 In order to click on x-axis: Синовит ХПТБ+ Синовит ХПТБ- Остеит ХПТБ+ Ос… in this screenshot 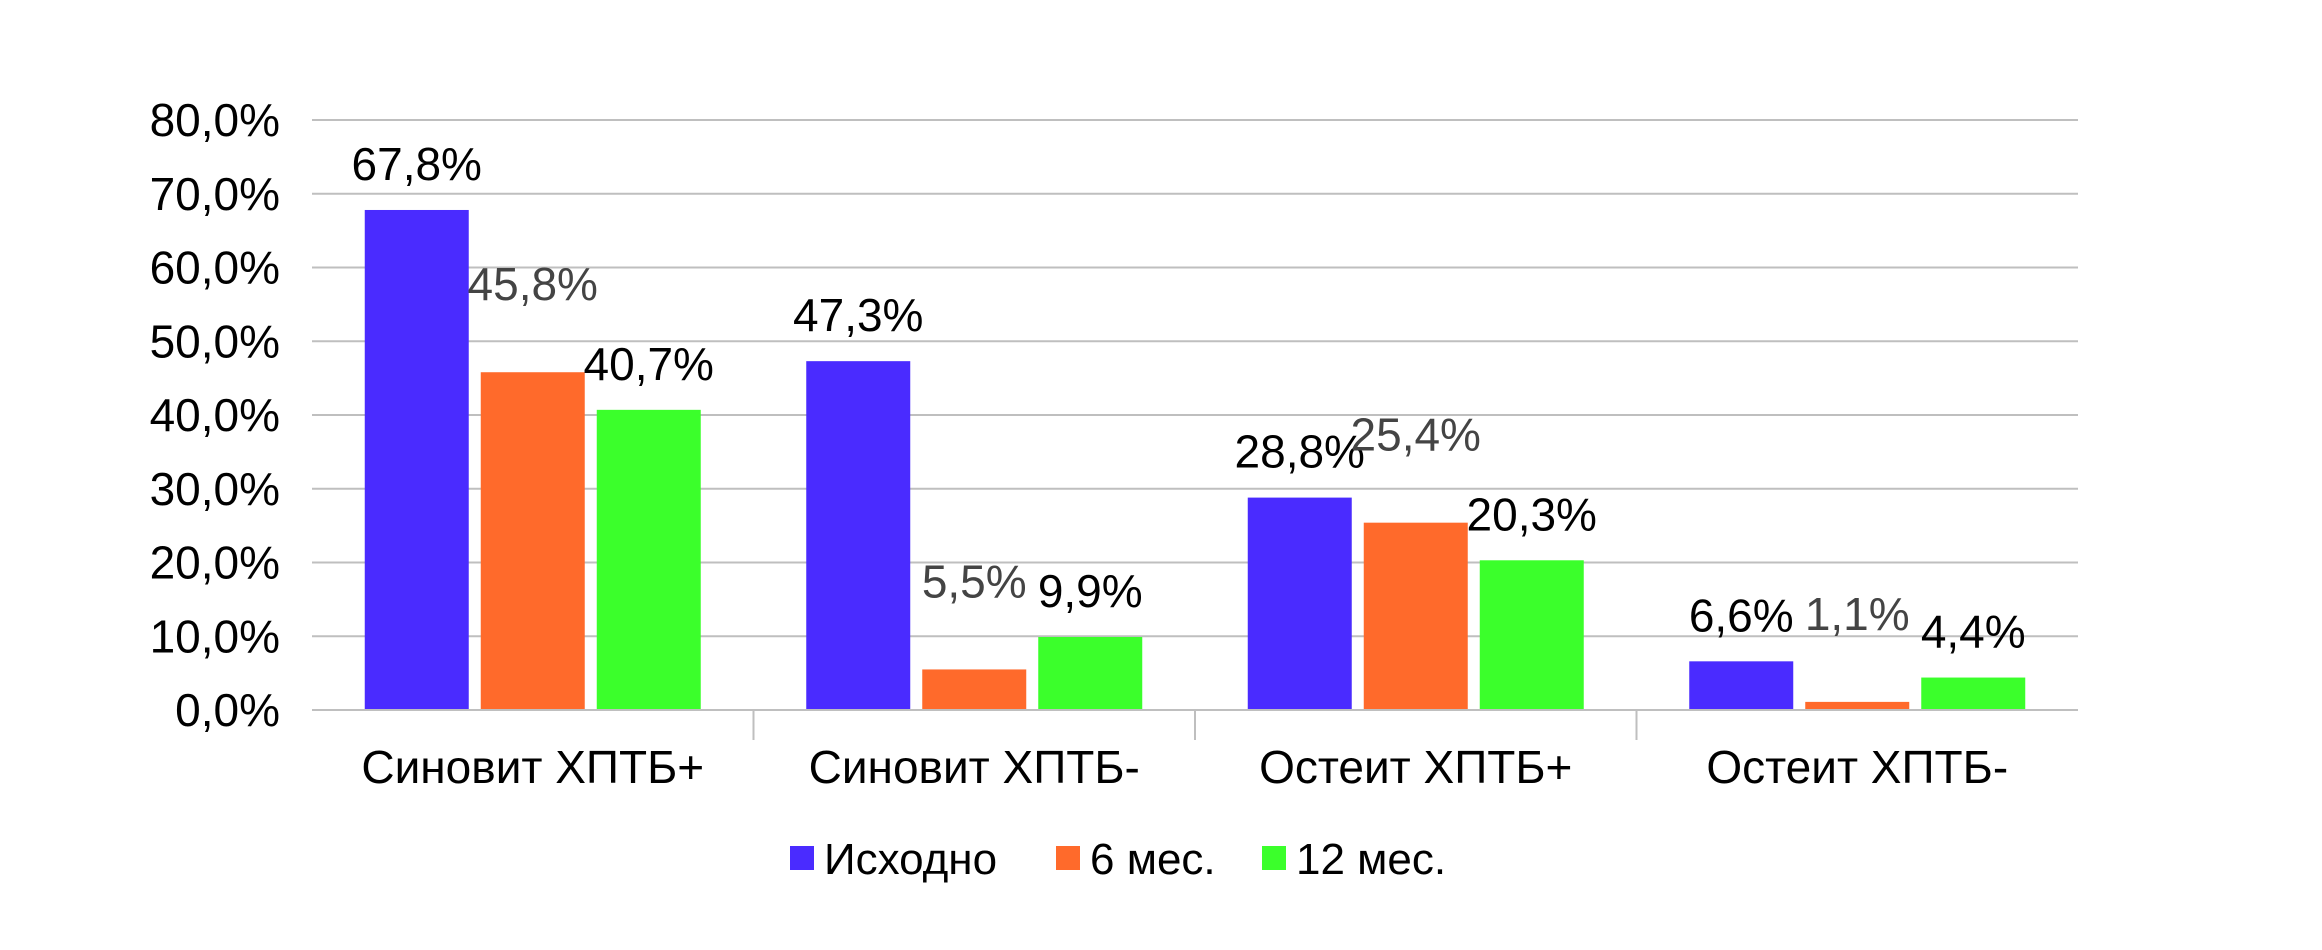, I will do `click(1195, 751)`.